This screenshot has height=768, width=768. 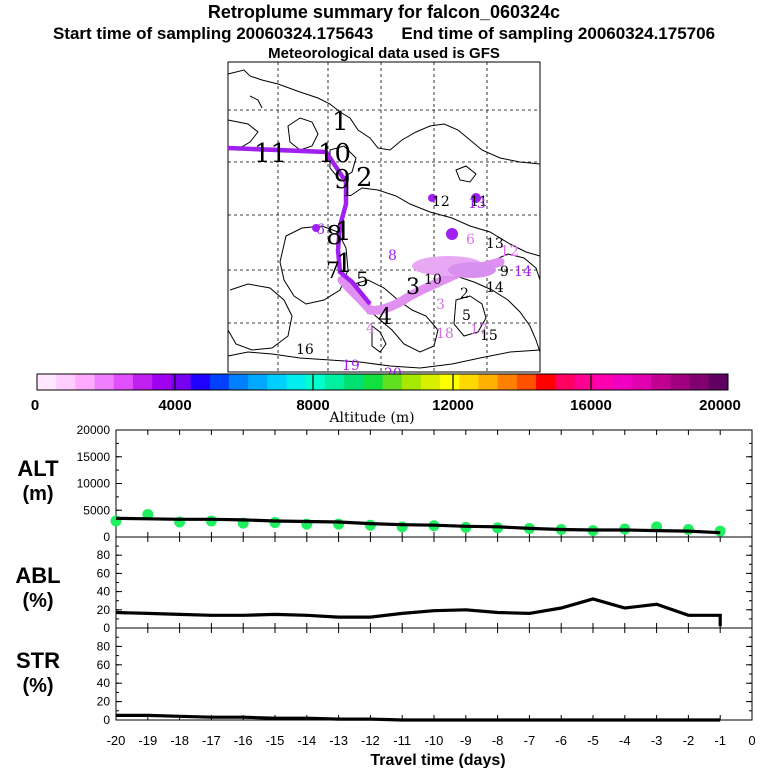 I want to click on x-tick-label: -8, so click(x=498, y=740).